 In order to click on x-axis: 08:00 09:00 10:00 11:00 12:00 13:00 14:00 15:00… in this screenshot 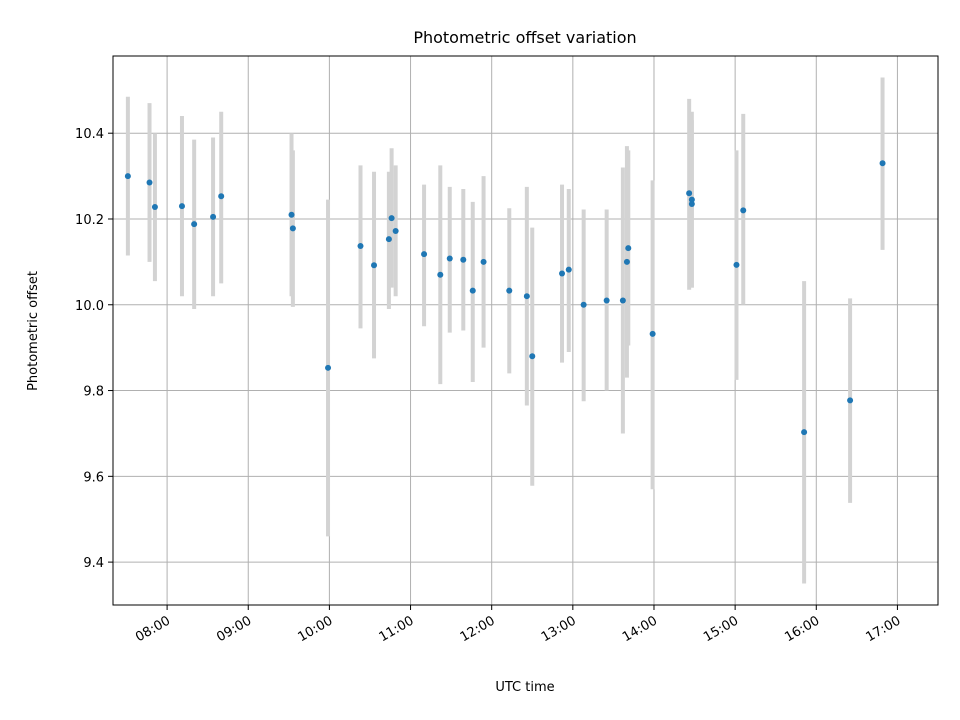, I will do `click(518, 625)`.